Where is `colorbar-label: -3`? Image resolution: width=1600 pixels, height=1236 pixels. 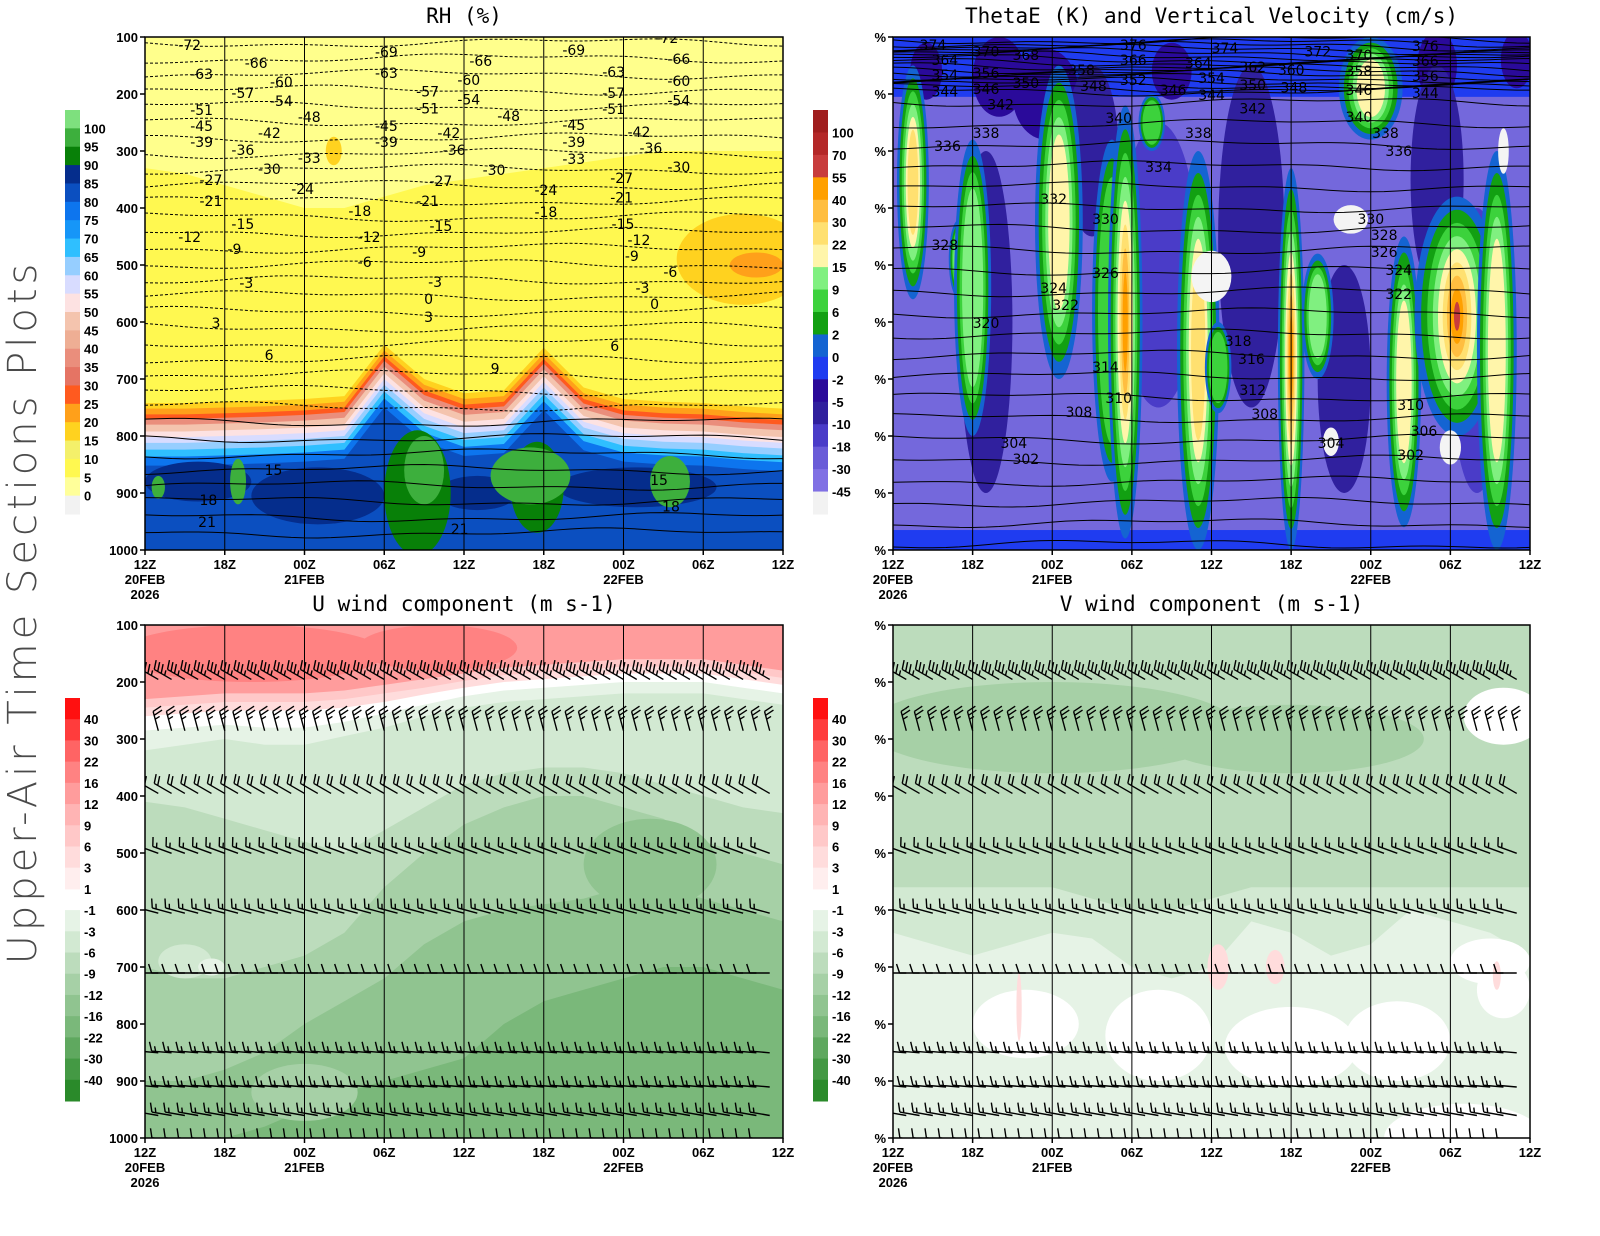
colorbar-label: -3 is located at coordinates (838, 931).